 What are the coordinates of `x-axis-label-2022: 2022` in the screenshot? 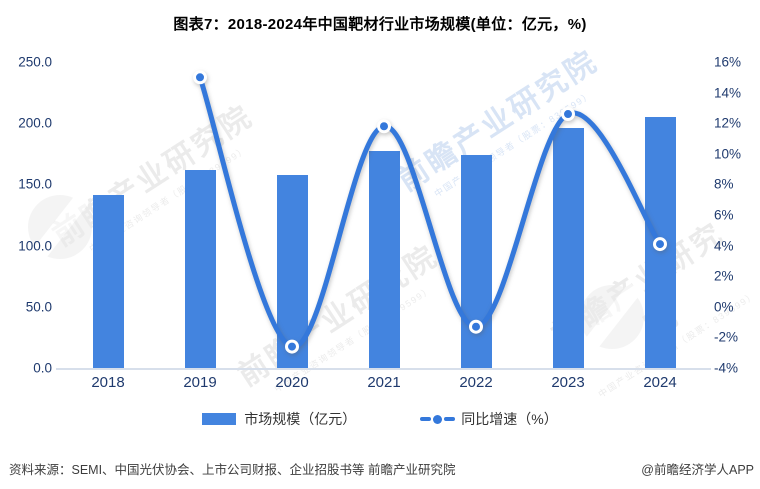 It's located at (476, 382).